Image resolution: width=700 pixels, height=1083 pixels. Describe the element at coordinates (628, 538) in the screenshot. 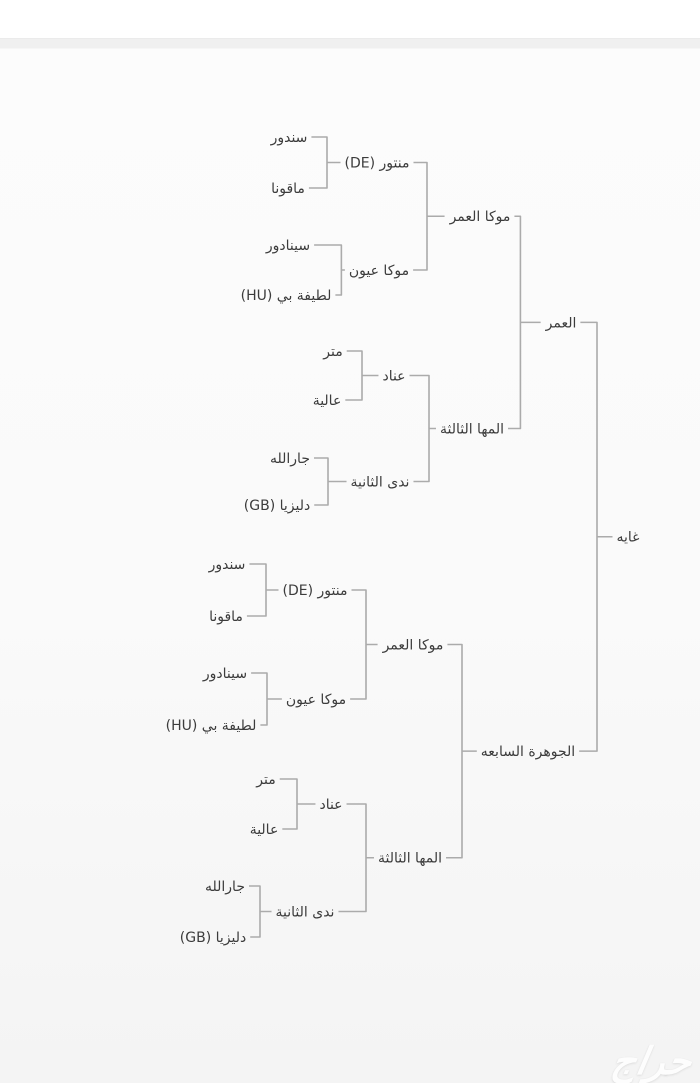

I see `pedigree-node-label: غايه` at that location.